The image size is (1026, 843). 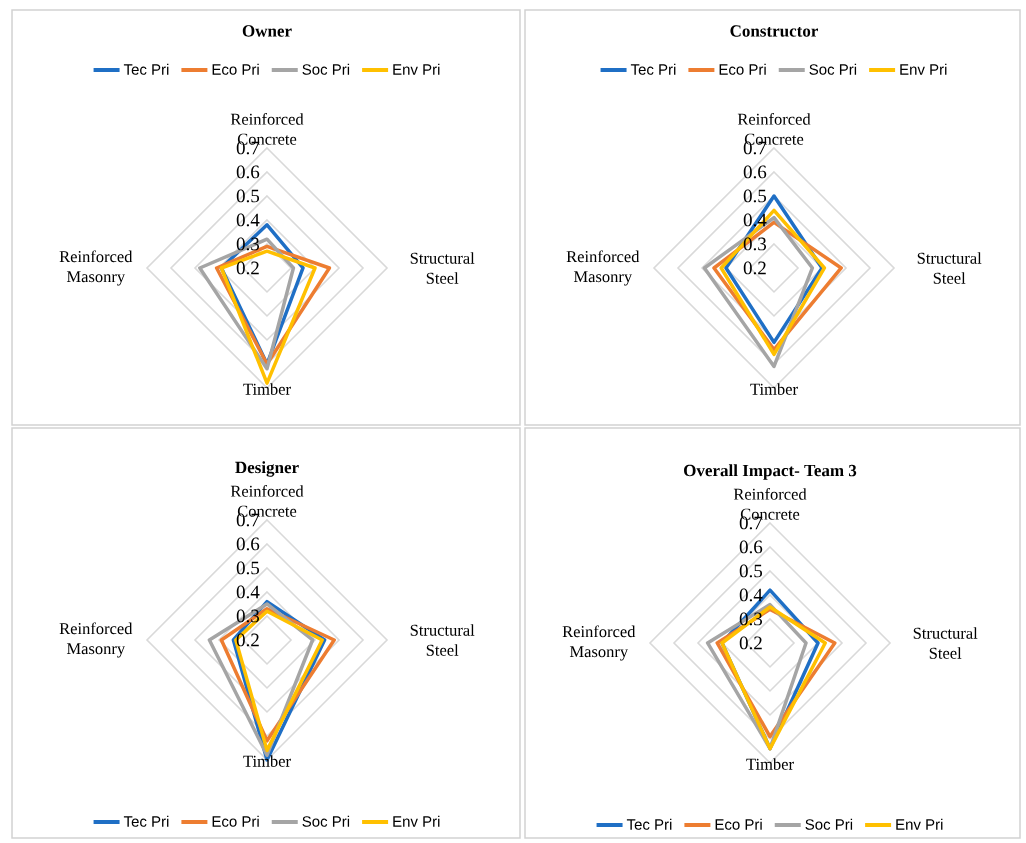 What do you see at coordinates (267, 31) in the screenshot?
I see `chart-title: Owner` at bounding box center [267, 31].